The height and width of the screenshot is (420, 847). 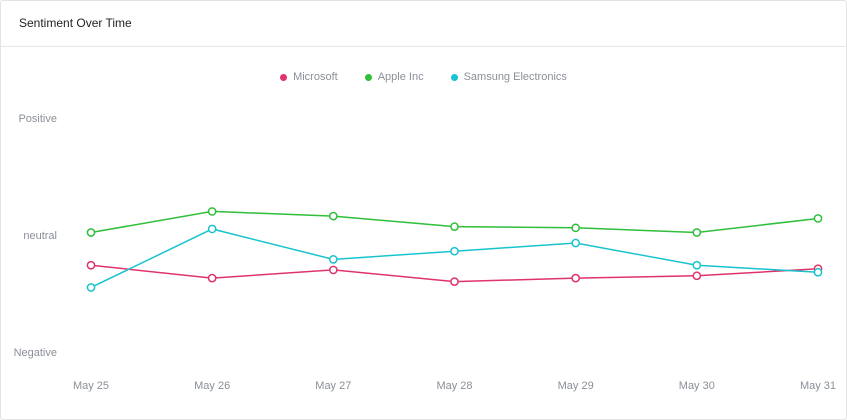 I want to click on x-tick-label: May 25, so click(x=91, y=386).